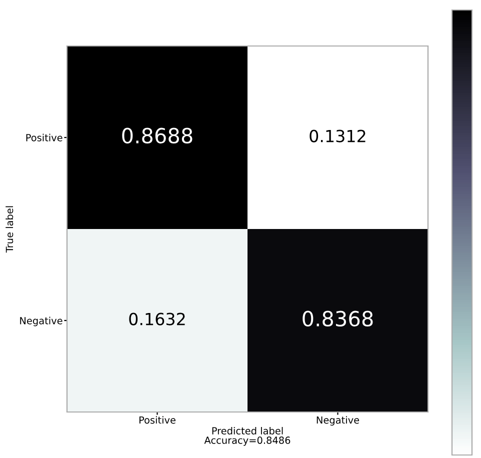  Describe the element at coordinates (247, 436) in the screenshot. I see `x-axis-title: Predicted label Accuracy=0.8486` at that location.